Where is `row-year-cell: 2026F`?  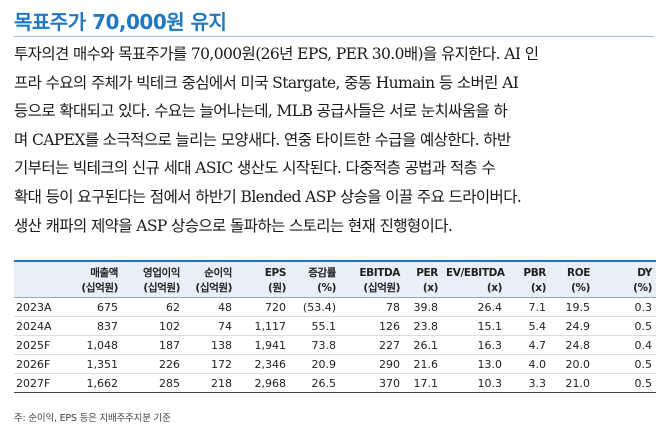 row-year-cell: 2026F is located at coordinates (39, 364).